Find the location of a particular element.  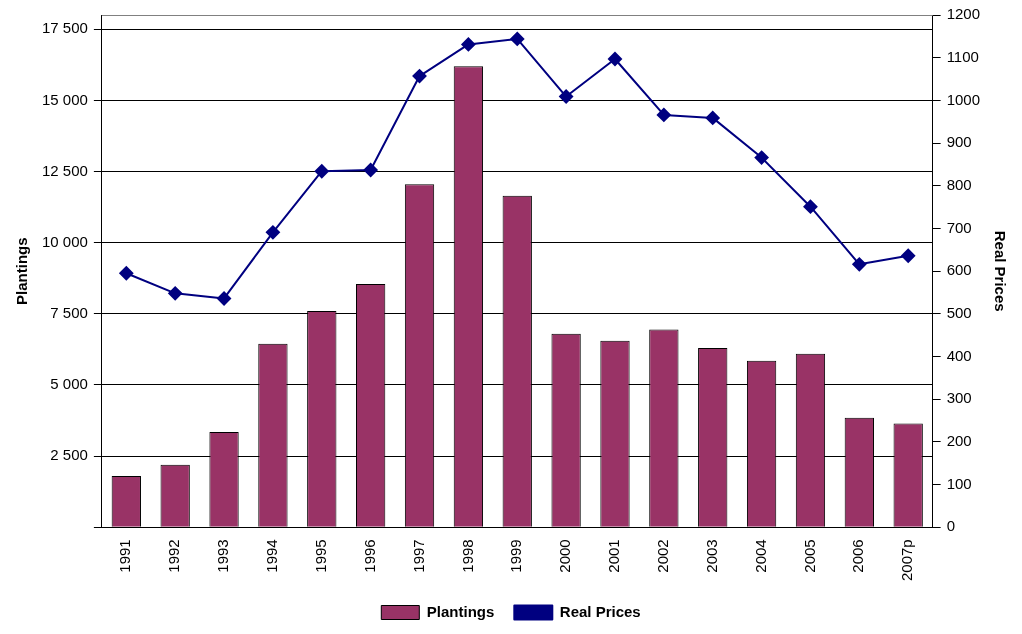

y-tick-label: 17 500 is located at coordinates (64, 28).